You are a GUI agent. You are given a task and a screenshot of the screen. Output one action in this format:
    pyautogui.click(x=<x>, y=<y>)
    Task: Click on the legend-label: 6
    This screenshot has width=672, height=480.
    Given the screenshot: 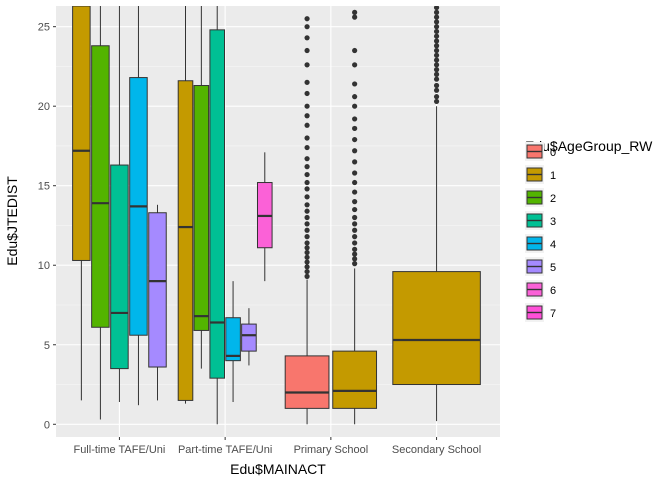 What is the action you would take?
    pyautogui.click(x=553, y=291)
    